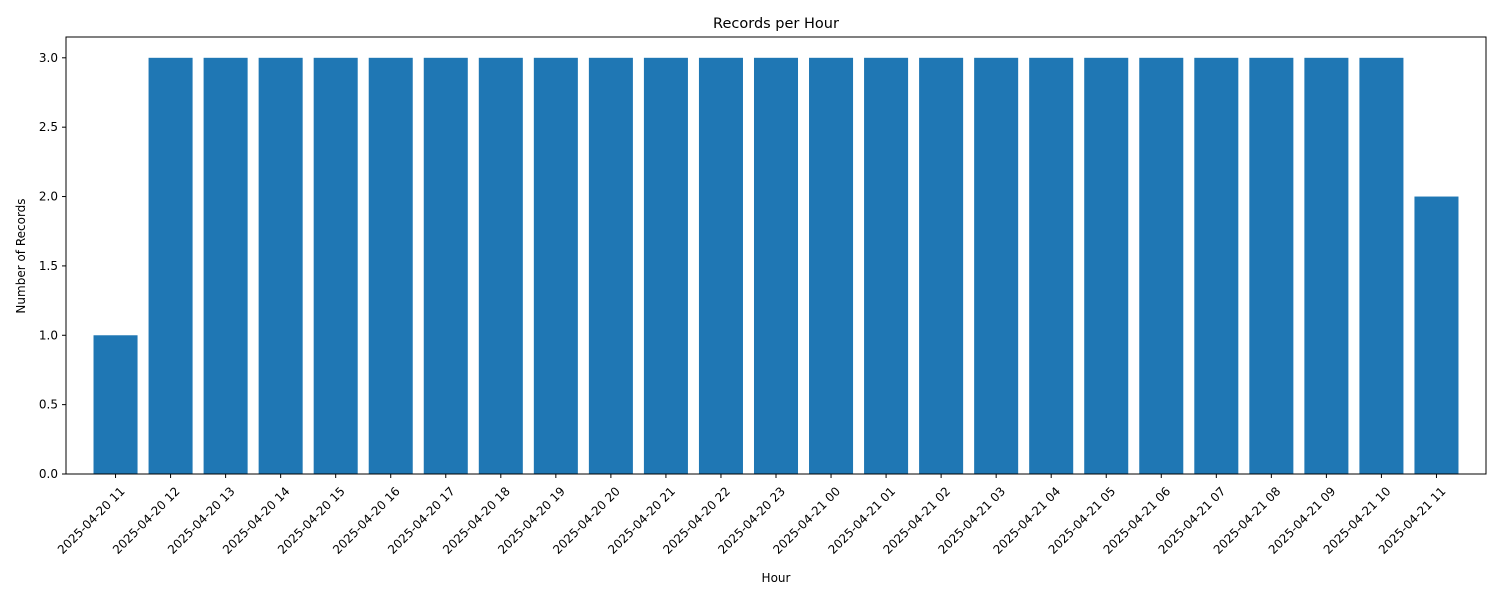 Image resolution: width=1500 pixels, height=600 pixels. Describe the element at coordinates (776, 578) in the screenshot. I see `x-axis-label: Hour` at that location.